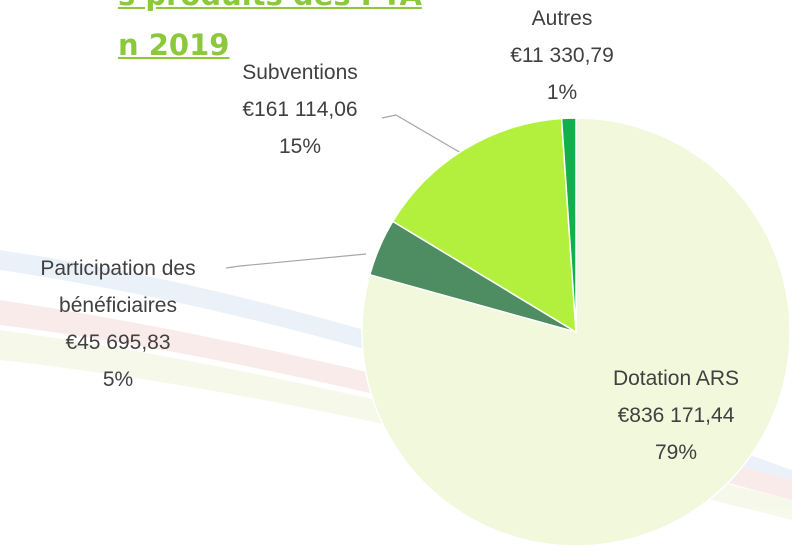 The width and height of the screenshot is (792, 553). What do you see at coordinates (562, 18) in the screenshot?
I see `category-label: Autres` at bounding box center [562, 18].